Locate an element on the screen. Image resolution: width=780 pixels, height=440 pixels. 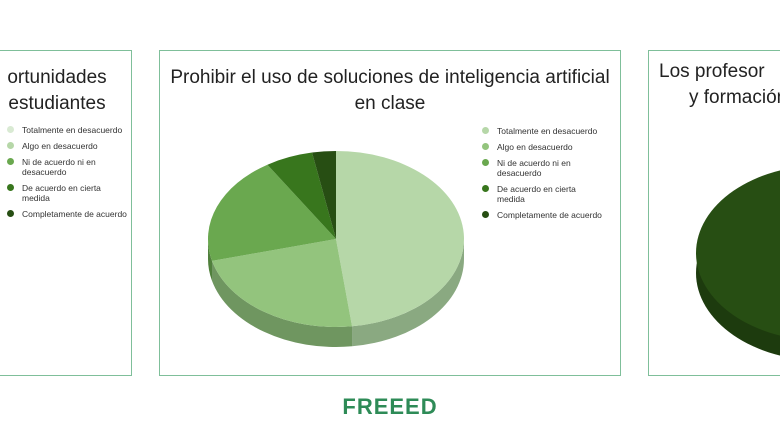
partial-pie is located at coordinates (738, 263).